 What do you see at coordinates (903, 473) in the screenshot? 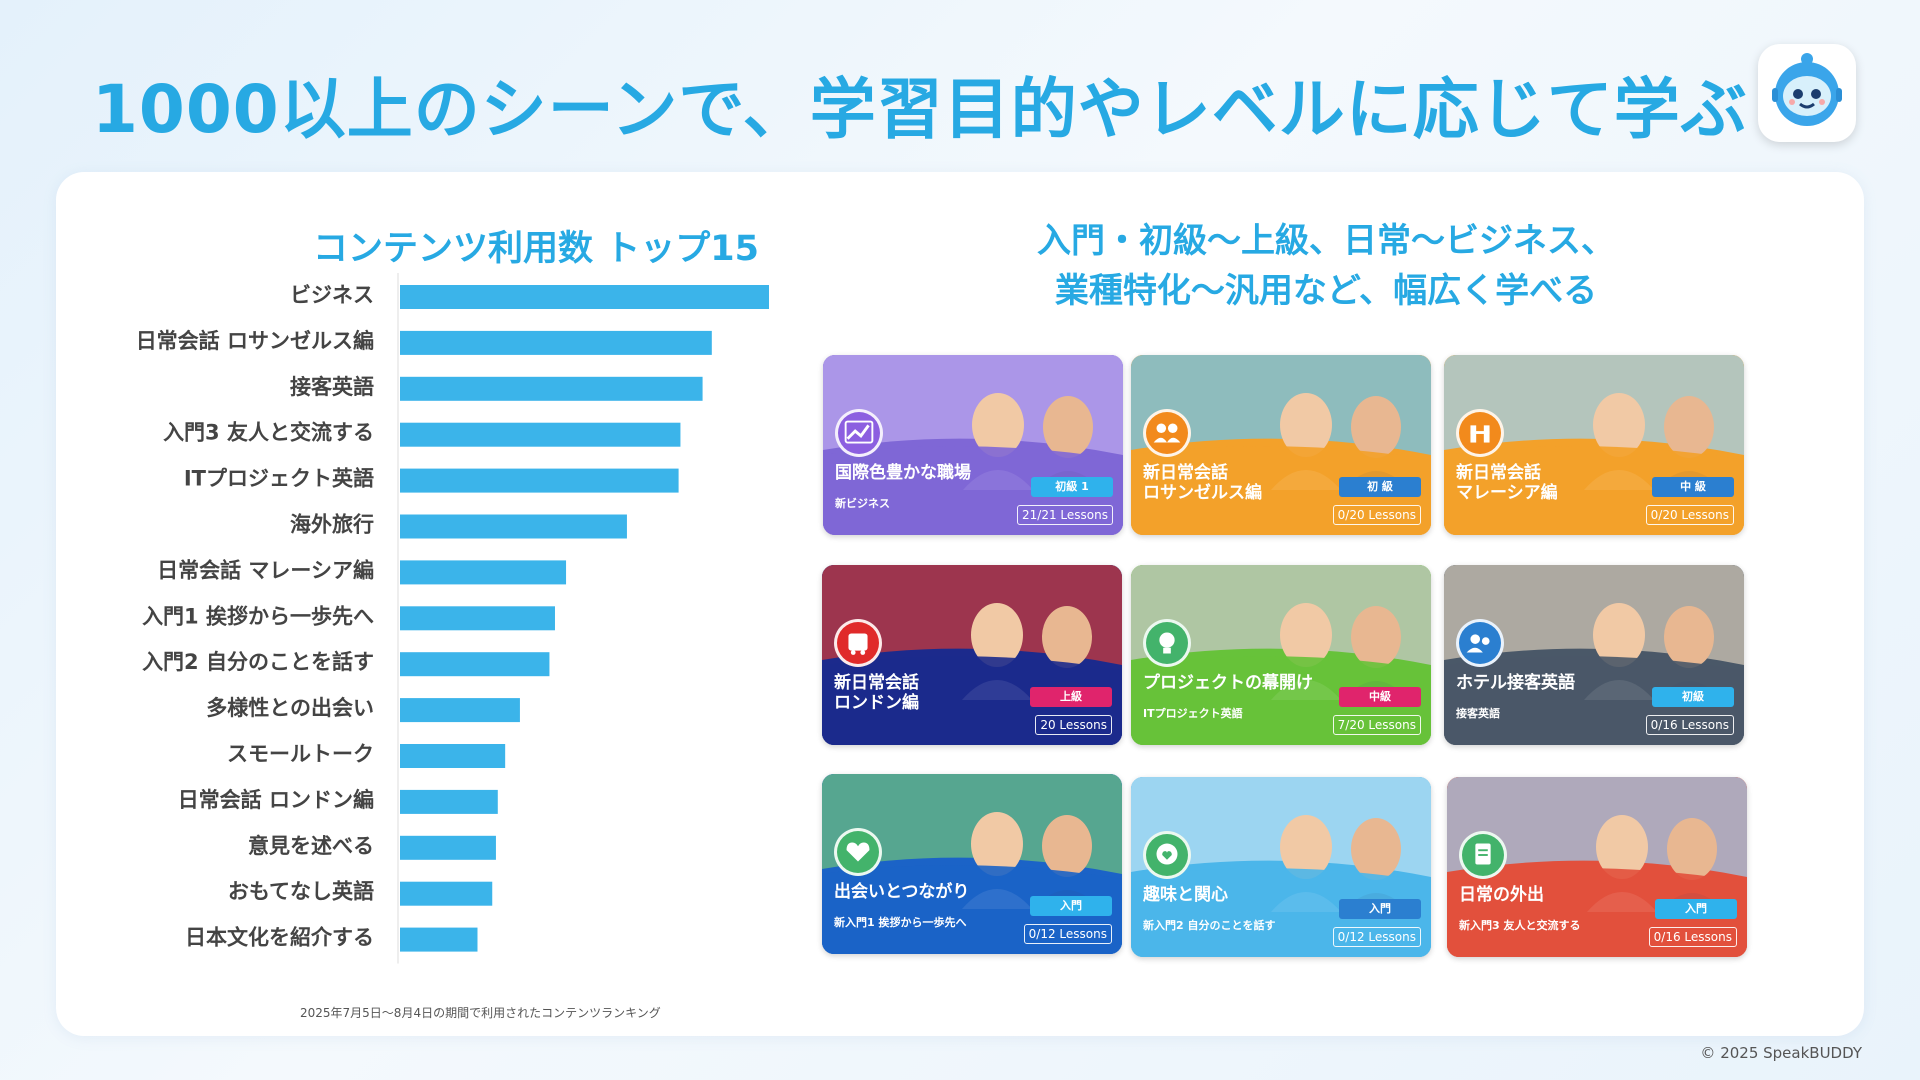
I see `course-title: 国際色豊かな職場` at bounding box center [903, 473].